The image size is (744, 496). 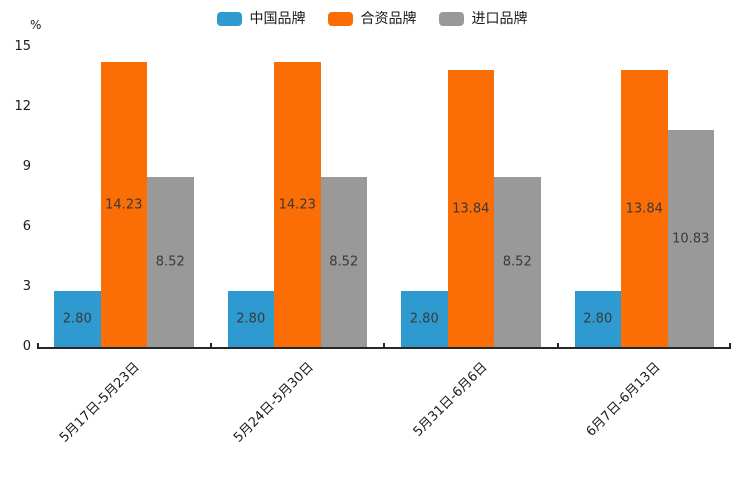 What do you see at coordinates (388, 19) in the screenshot?
I see `legend-label: 合资品牌` at bounding box center [388, 19].